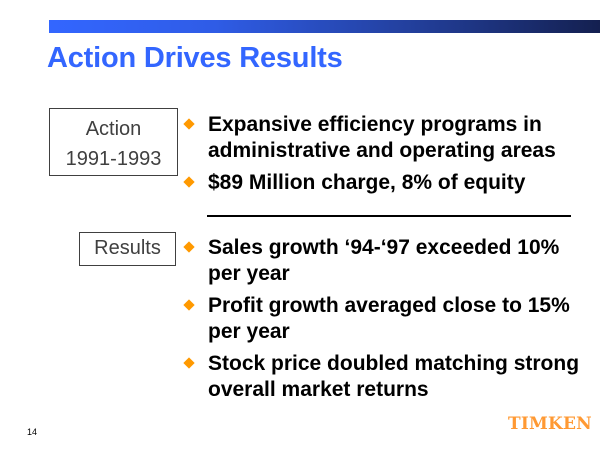 The height and width of the screenshot is (450, 600). Describe the element at coordinates (550, 424) in the screenshot. I see `timken-logo: TIMKEN` at that location.